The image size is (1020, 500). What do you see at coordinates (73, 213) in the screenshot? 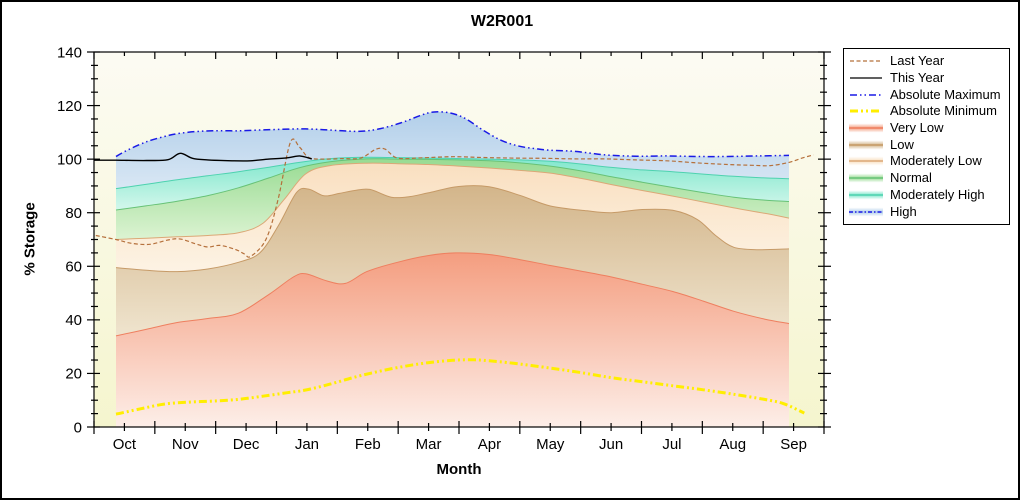
I see `y-tick-label: 80` at bounding box center [73, 213].